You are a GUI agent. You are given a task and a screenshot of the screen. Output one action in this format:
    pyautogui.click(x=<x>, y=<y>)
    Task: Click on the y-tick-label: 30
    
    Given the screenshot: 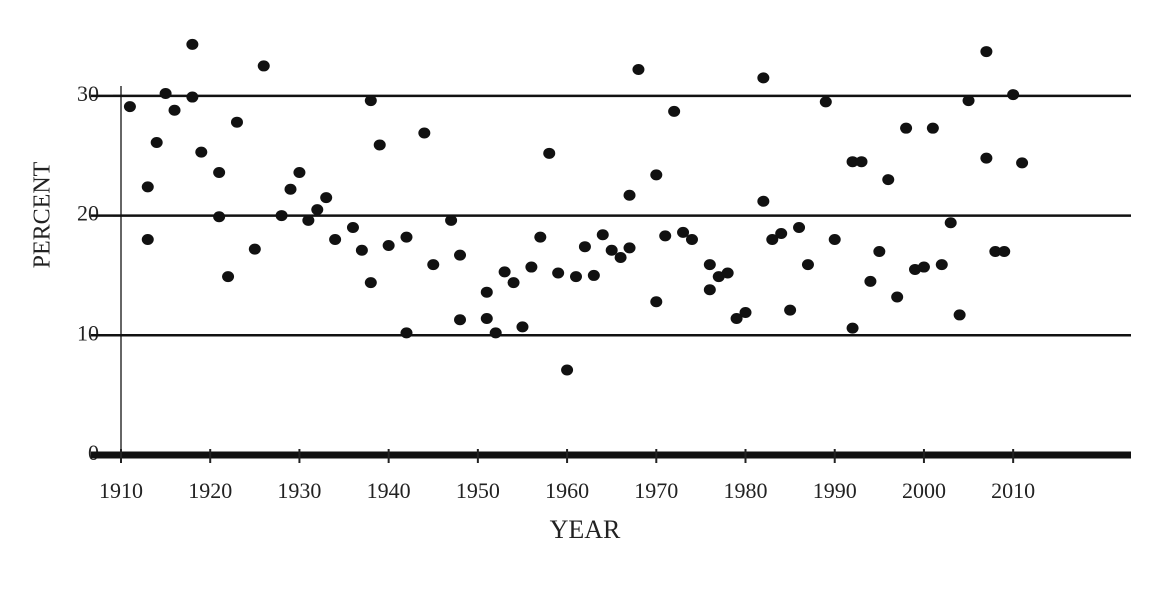 What is the action you would take?
    pyautogui.click(x=88, y=93)
    